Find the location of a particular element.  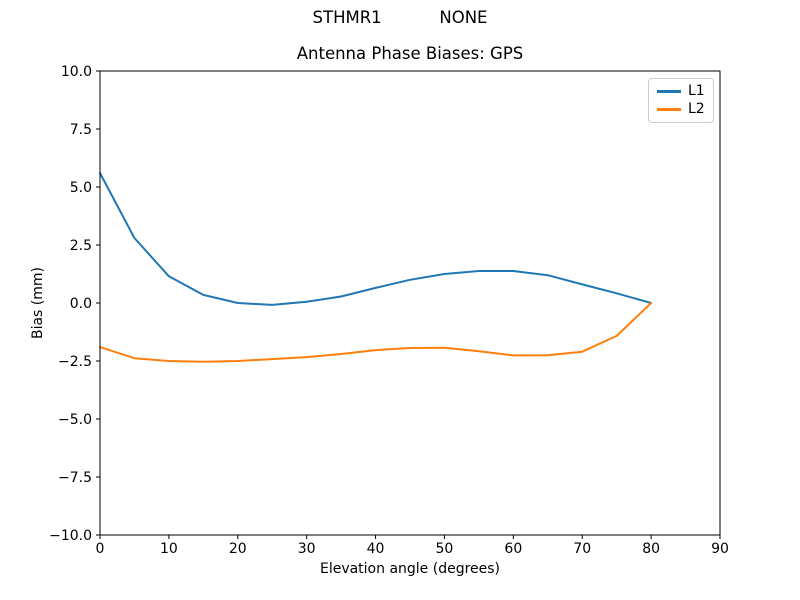

y-tick-label: 10.0 is located at coordinates (76, 72).